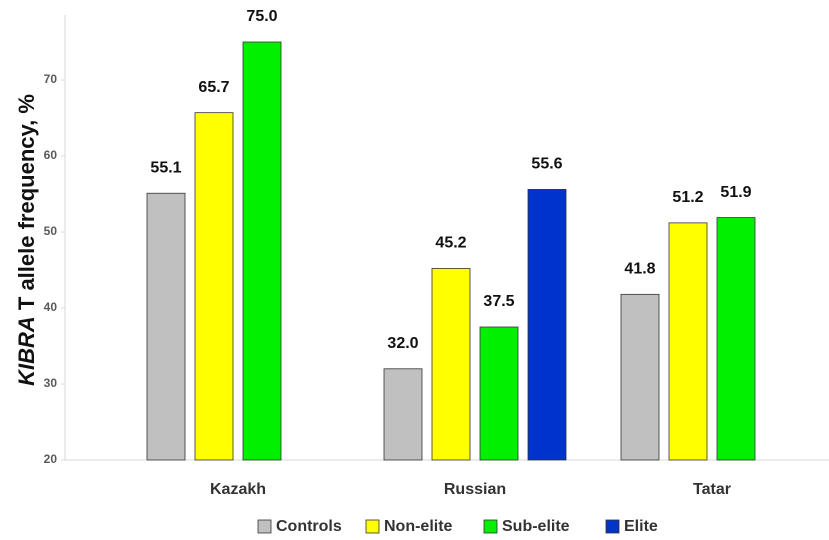 This screenshot has width=829, height=540. I want to click on x-tick-label: Russian, so click(475, 489).